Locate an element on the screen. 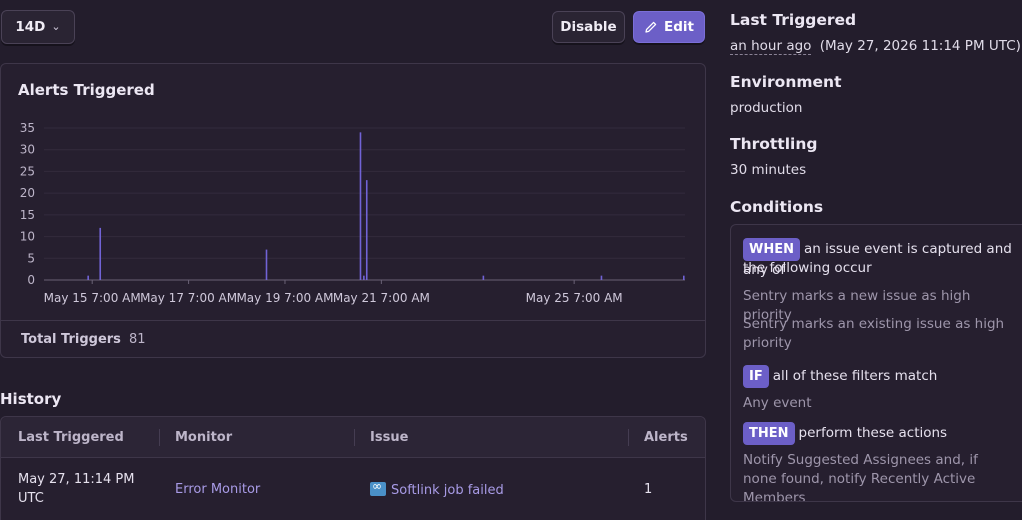 Image resolution: width=1022 pixels, height=520 pixels. last-triggered-relative: an hour ago is located at coordinates (771, 46).